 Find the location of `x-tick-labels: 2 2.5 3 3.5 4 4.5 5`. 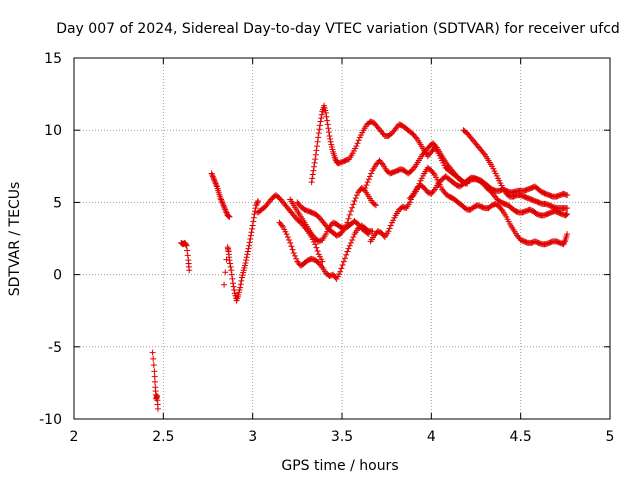

x-tick-labels: 2 2.5 3 3.5 4 4.5 5 is located at coordinates (342, 437).